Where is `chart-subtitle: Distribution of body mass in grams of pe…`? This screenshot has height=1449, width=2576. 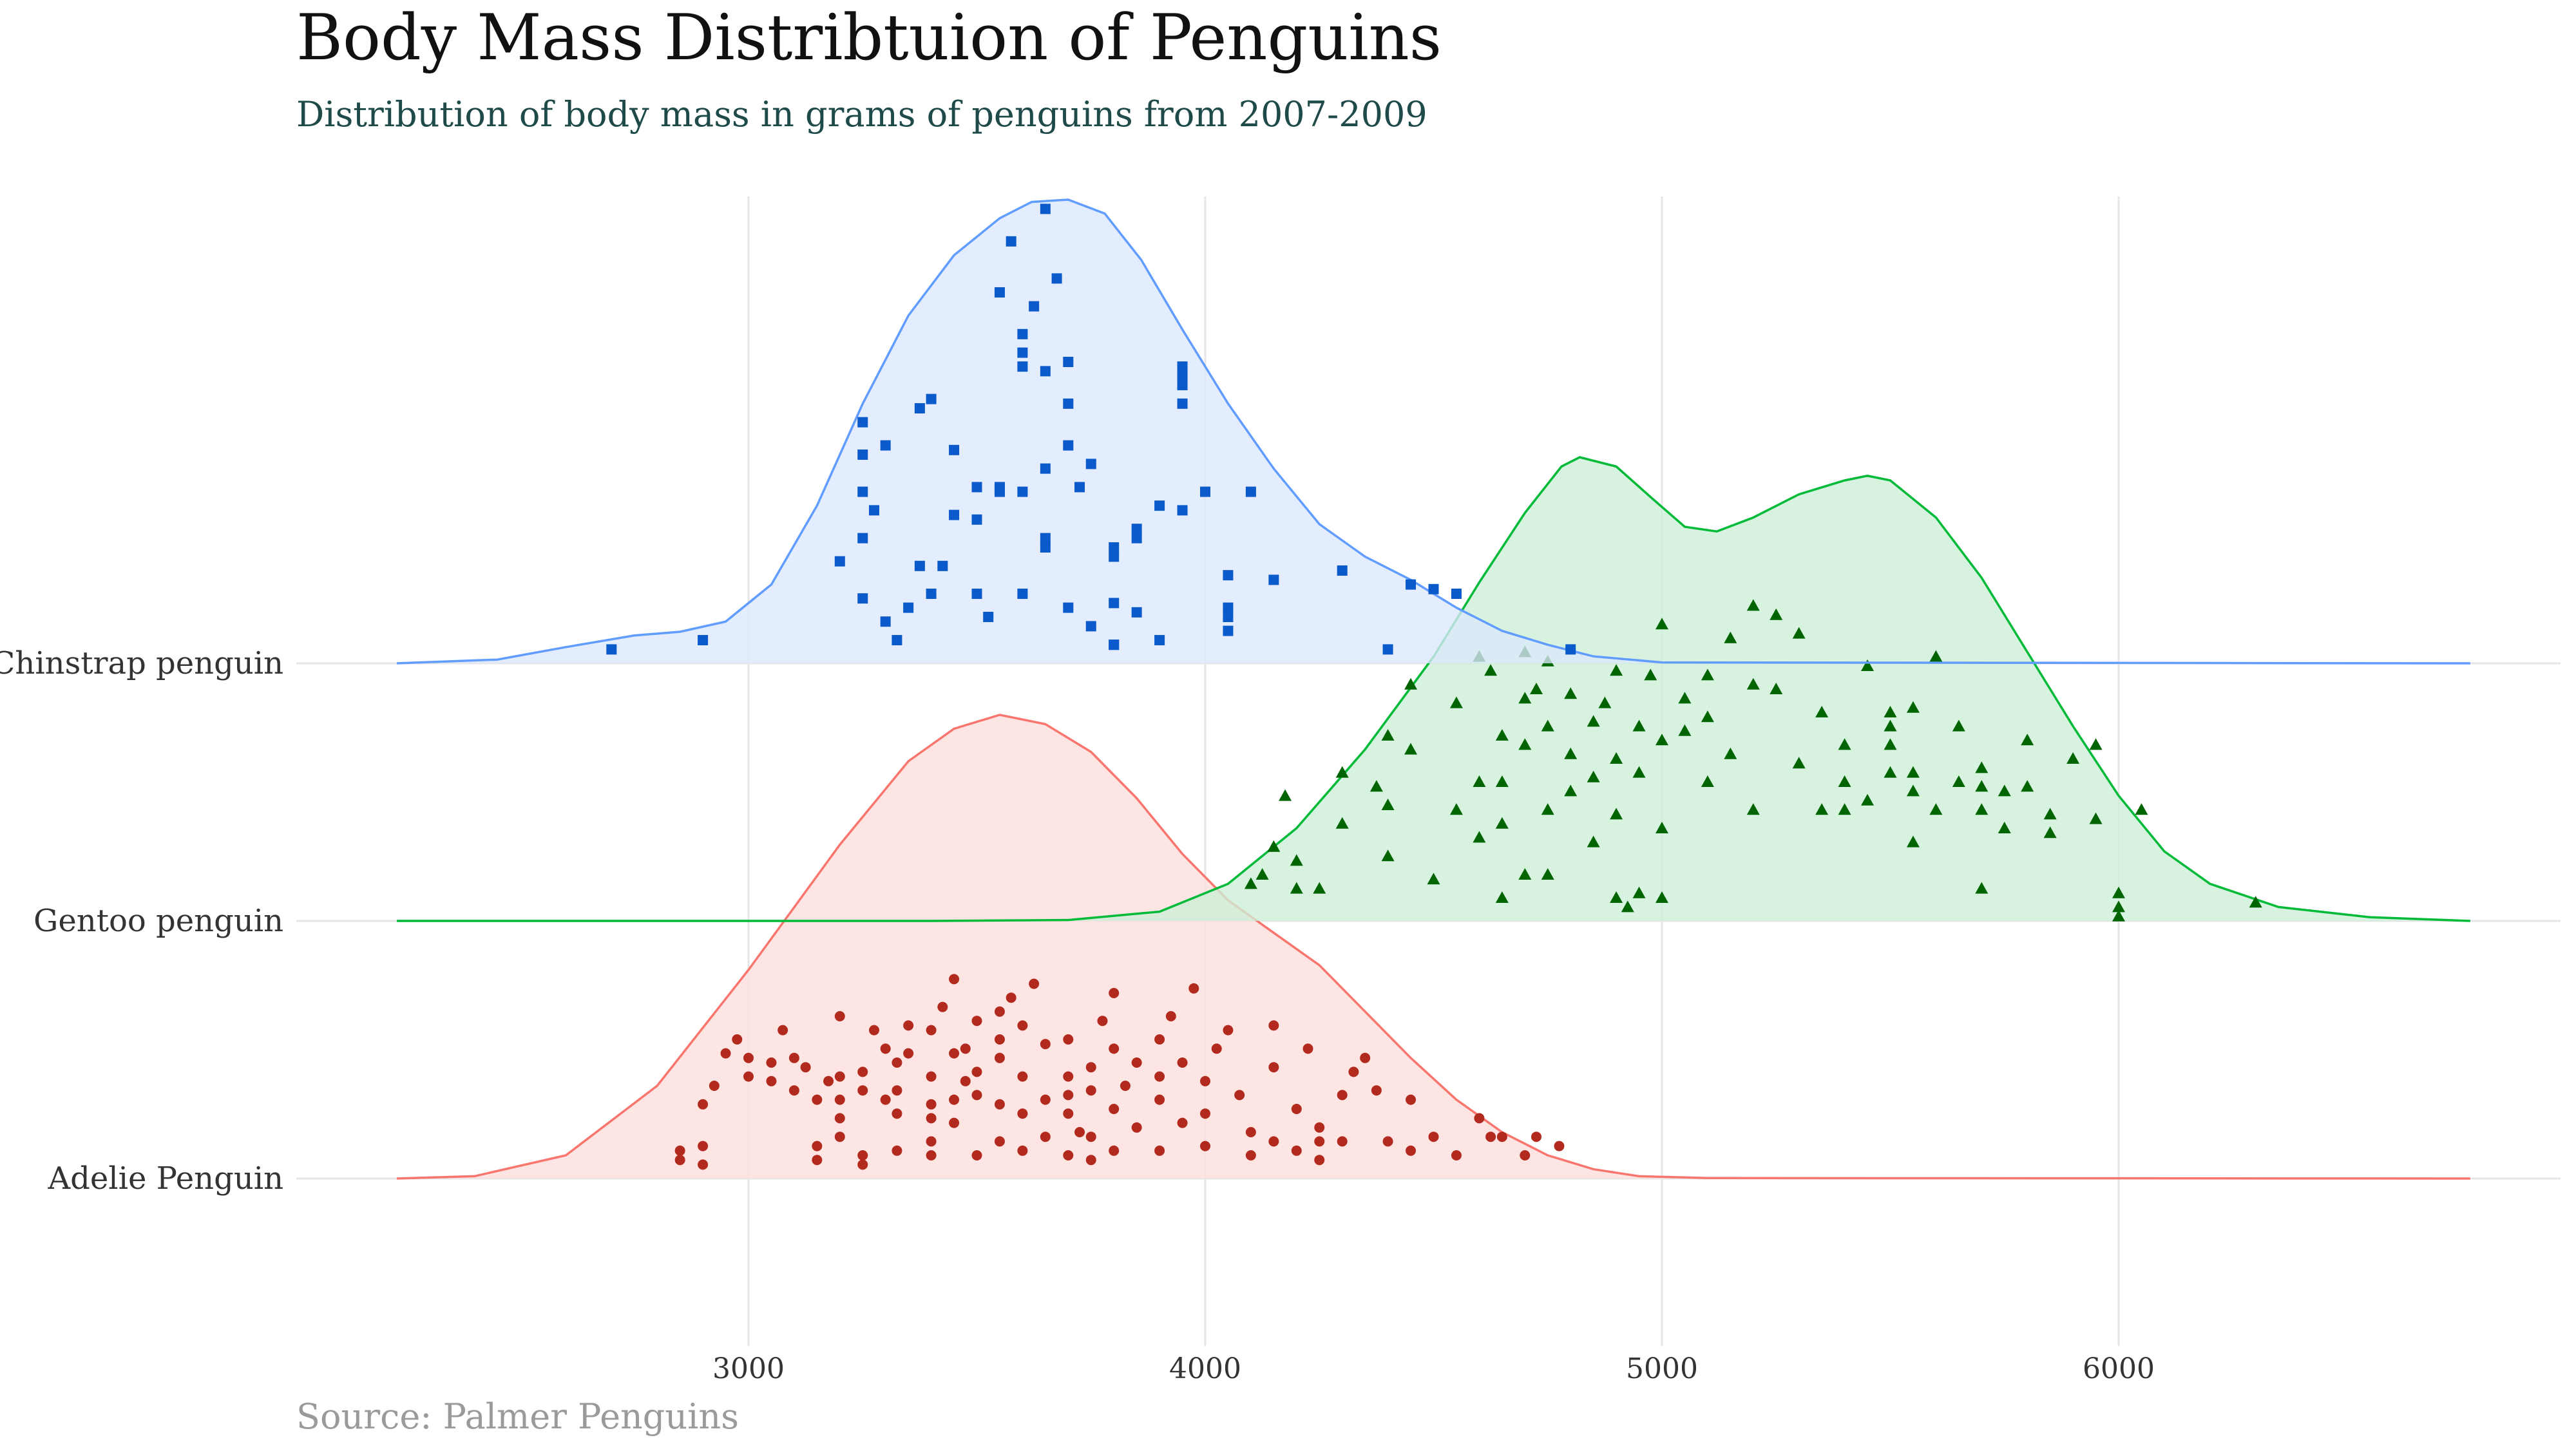 chart-subtitle: Distribution of body mass in grams of pe… is located at coordinates (861, 115).